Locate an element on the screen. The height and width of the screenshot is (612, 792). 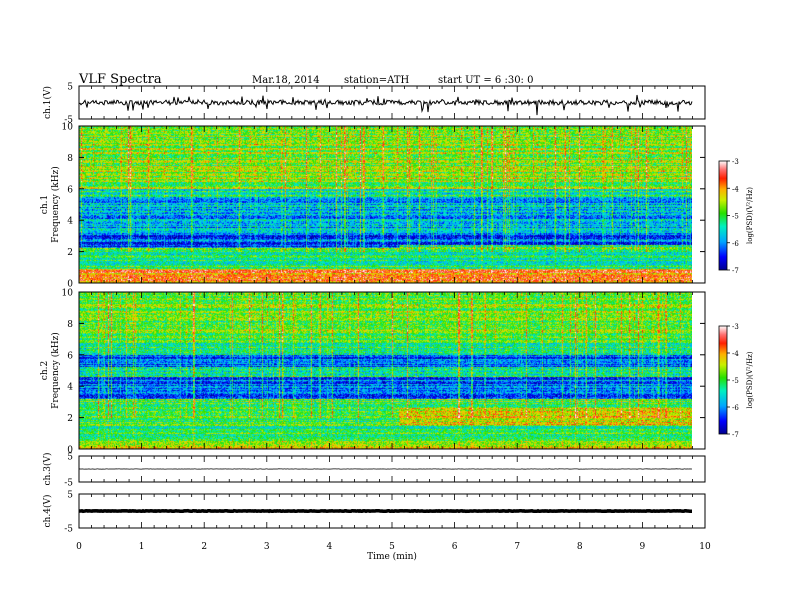
ch1-waveform: 5 -5 ch.1(V) is located at coordinates (374, 104).